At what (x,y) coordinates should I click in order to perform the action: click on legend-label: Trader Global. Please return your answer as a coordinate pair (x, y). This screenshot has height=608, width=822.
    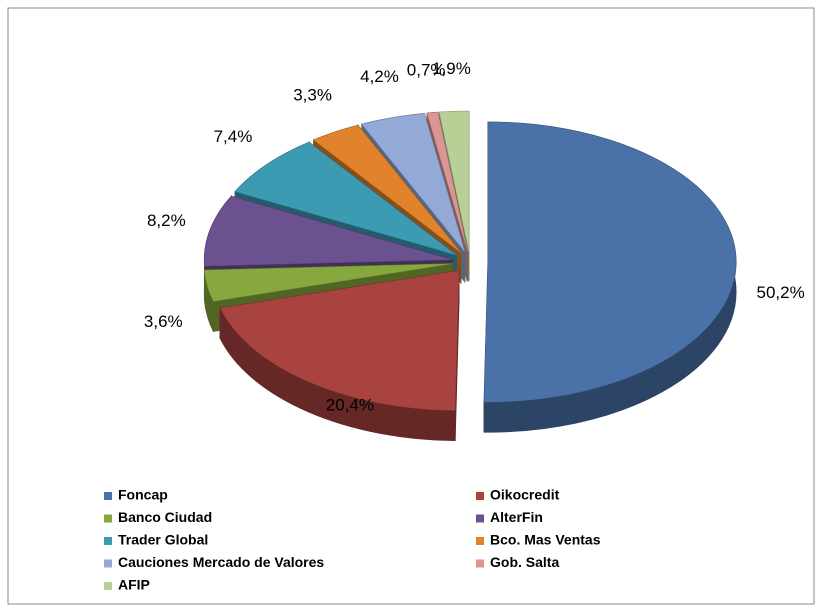
    Looking at the image, I should click on (163, 540).